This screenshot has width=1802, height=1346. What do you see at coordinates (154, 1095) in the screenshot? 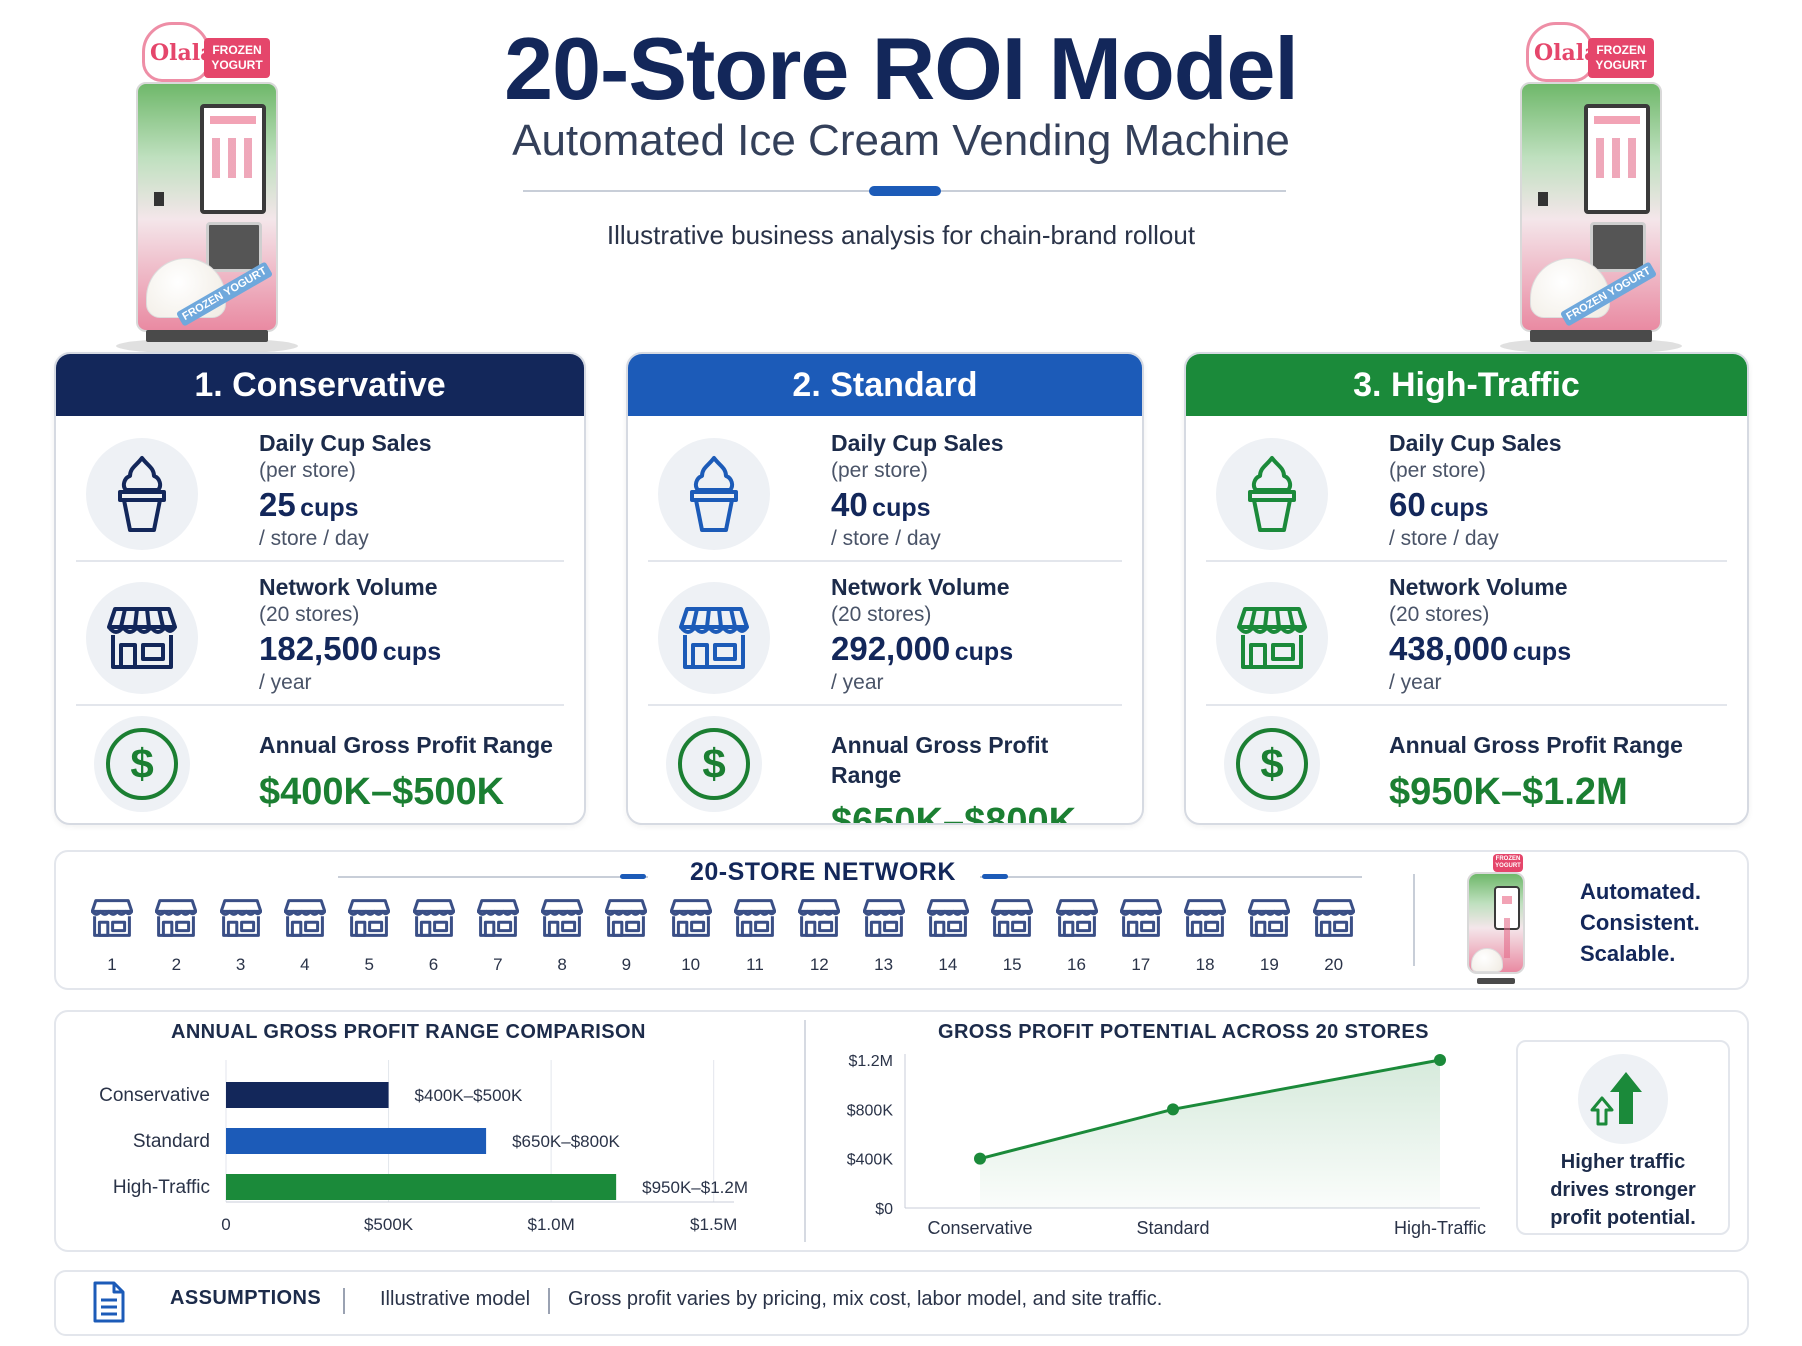
I see `bar-chart-category-label: Conservative` at bounding box center [154, 1095].